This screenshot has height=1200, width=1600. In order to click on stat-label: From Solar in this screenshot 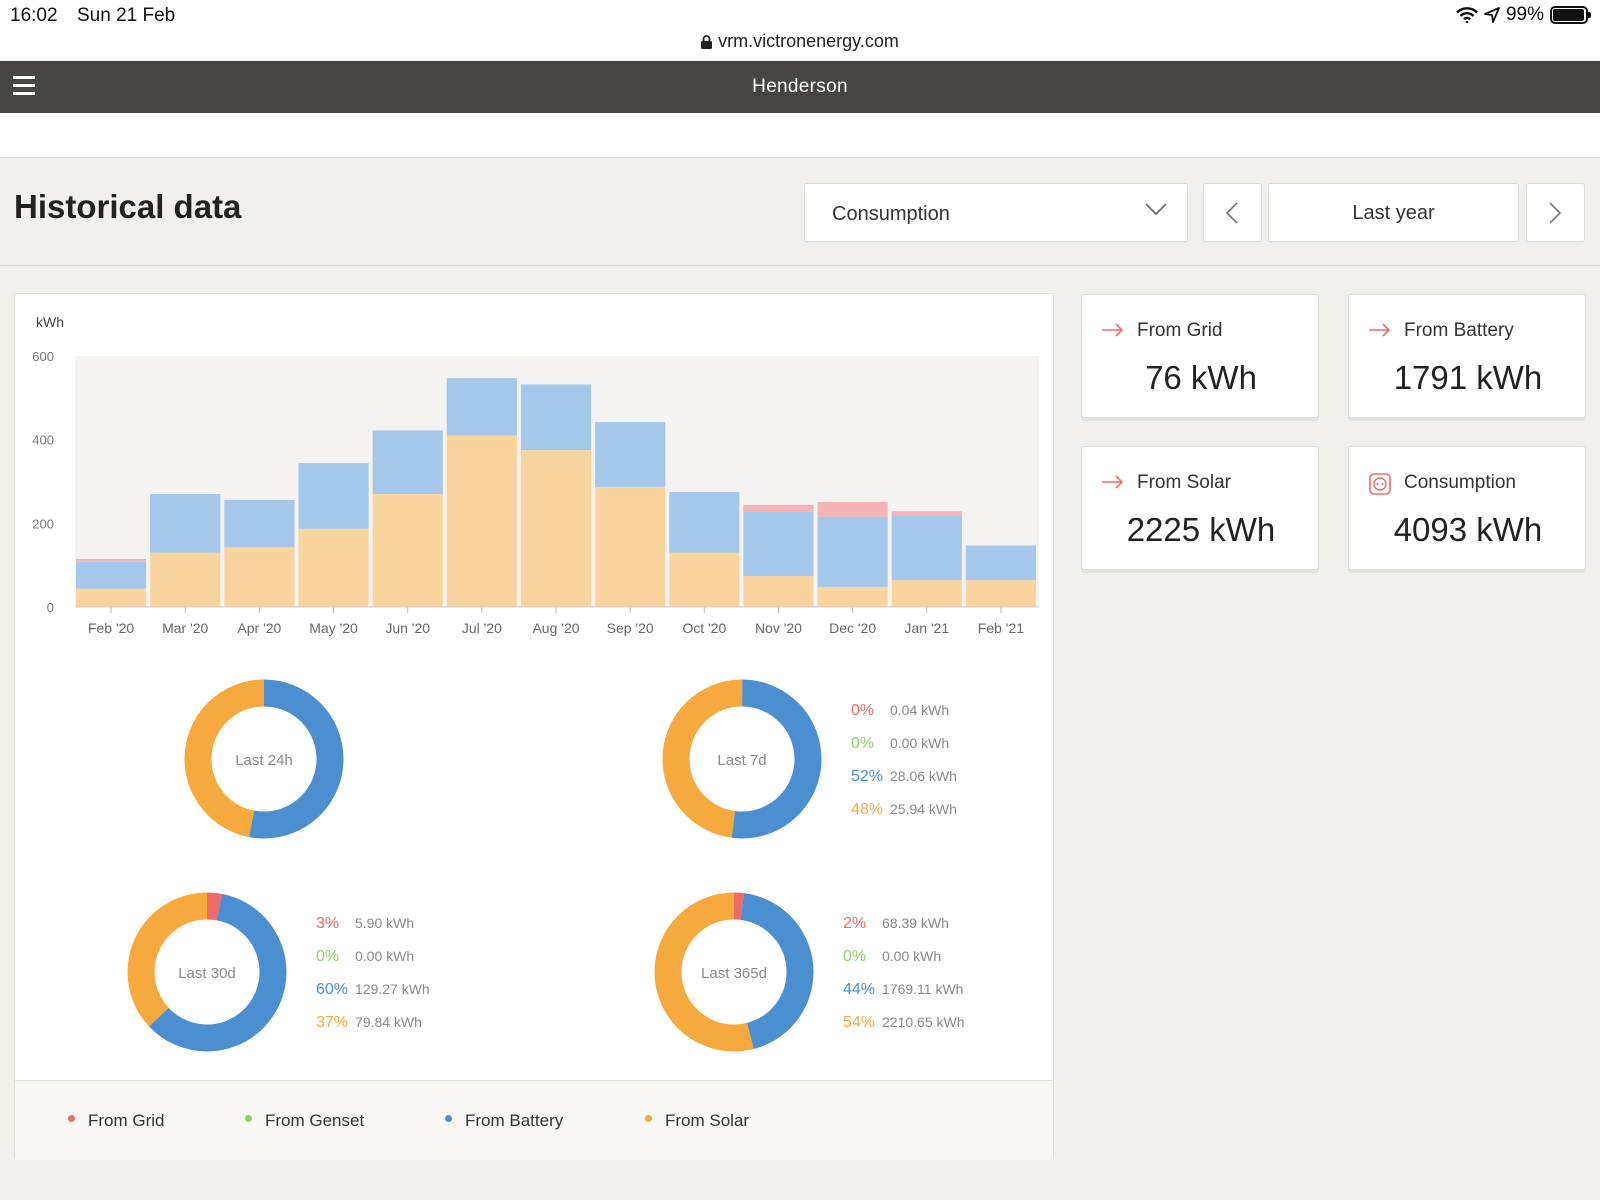, I will do `click(1184, 482)`.